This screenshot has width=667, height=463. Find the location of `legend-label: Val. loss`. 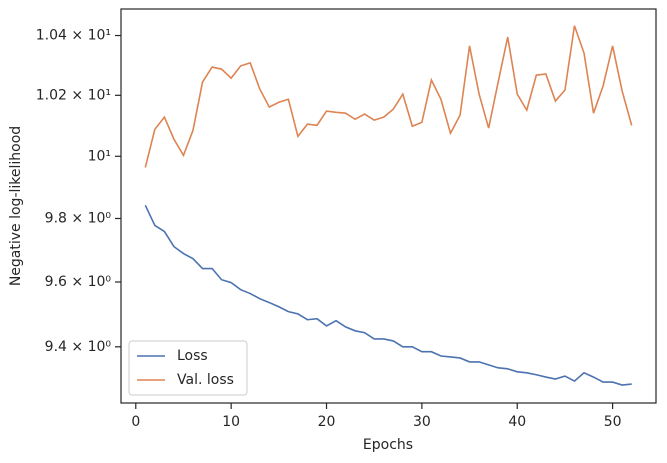

legend-label: Val. loss is located at coordinates (205, 380).